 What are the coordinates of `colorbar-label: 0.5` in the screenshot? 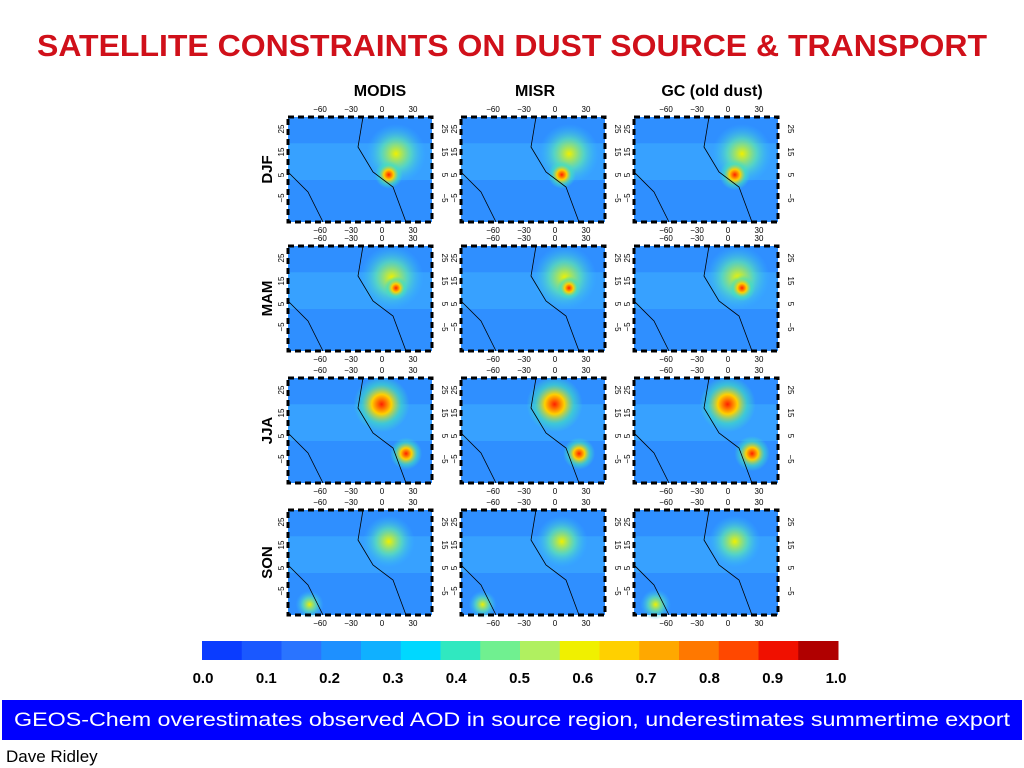 It's located at (519, 678).